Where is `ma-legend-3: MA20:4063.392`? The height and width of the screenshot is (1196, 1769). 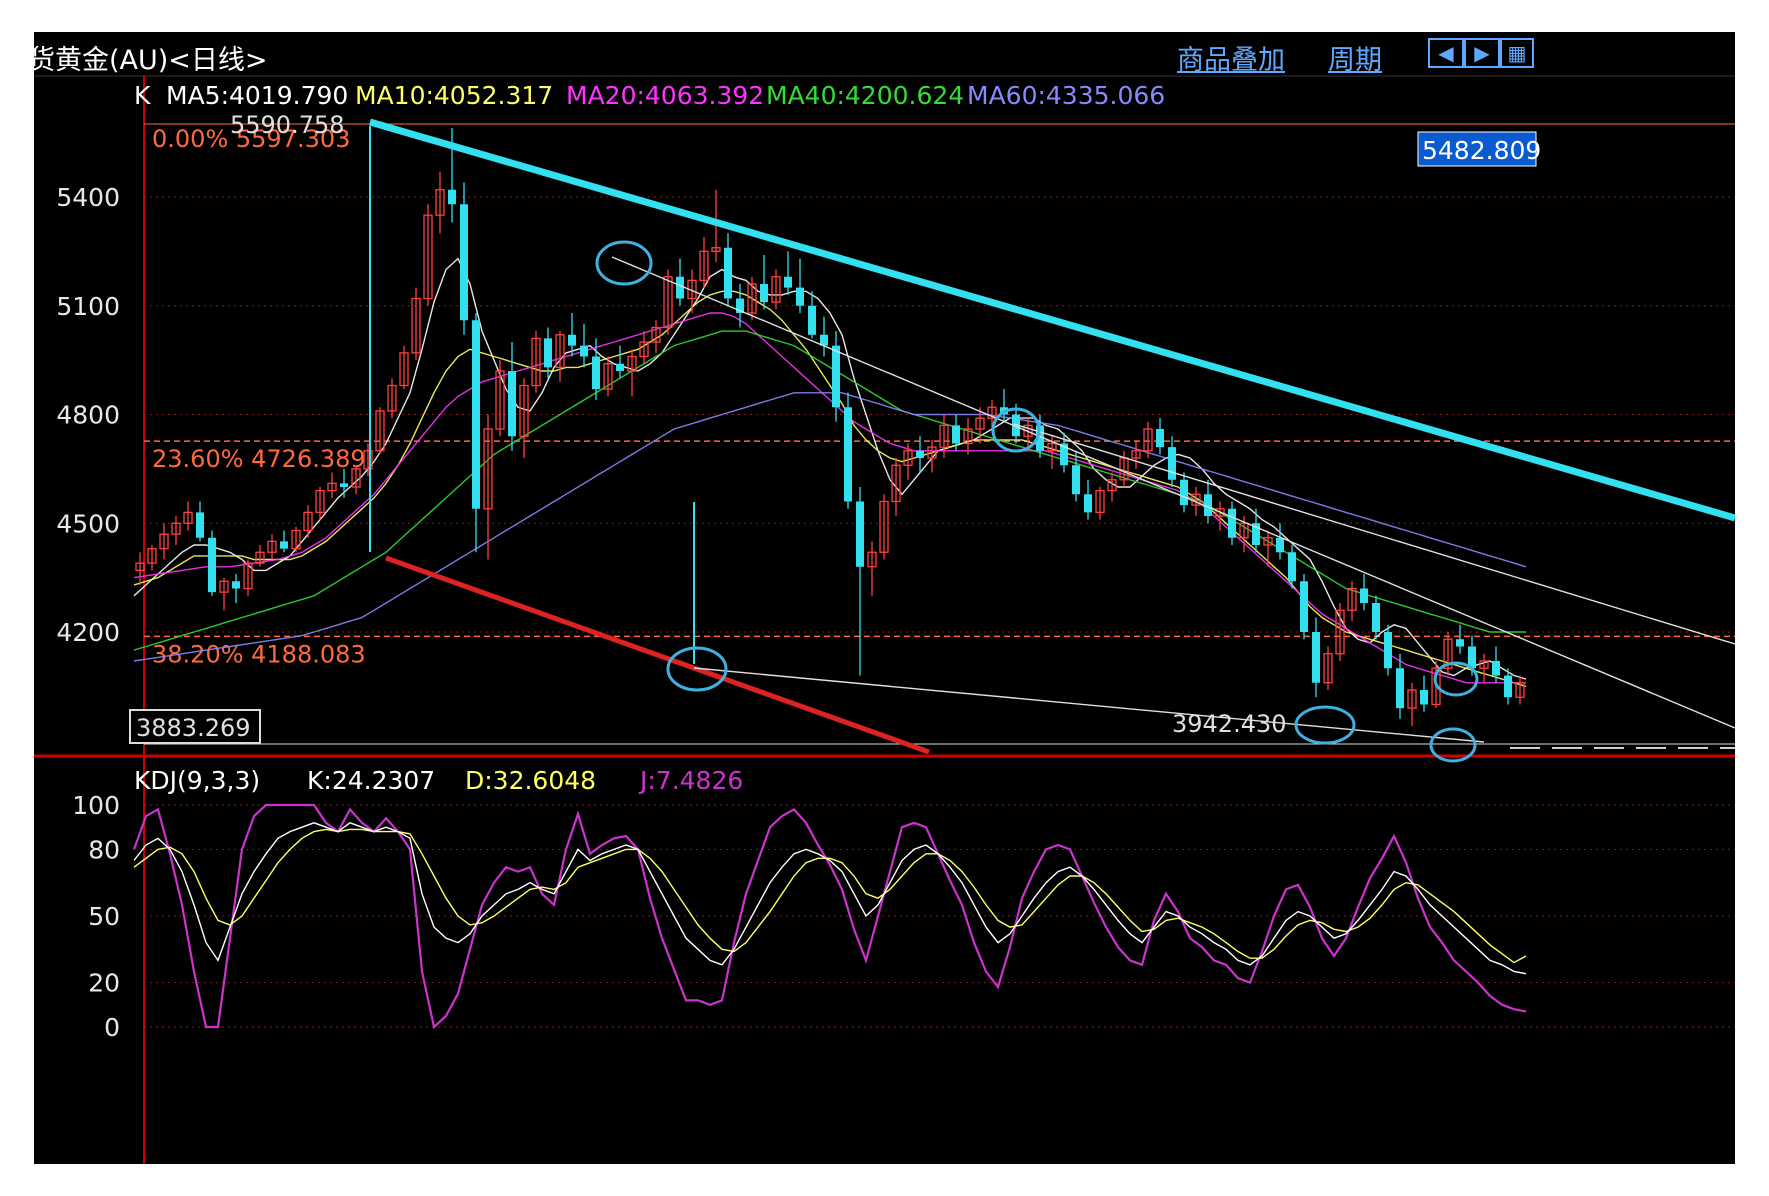 ma-legend-3: MA20:4063.392 is located at coordinates (665, 95).